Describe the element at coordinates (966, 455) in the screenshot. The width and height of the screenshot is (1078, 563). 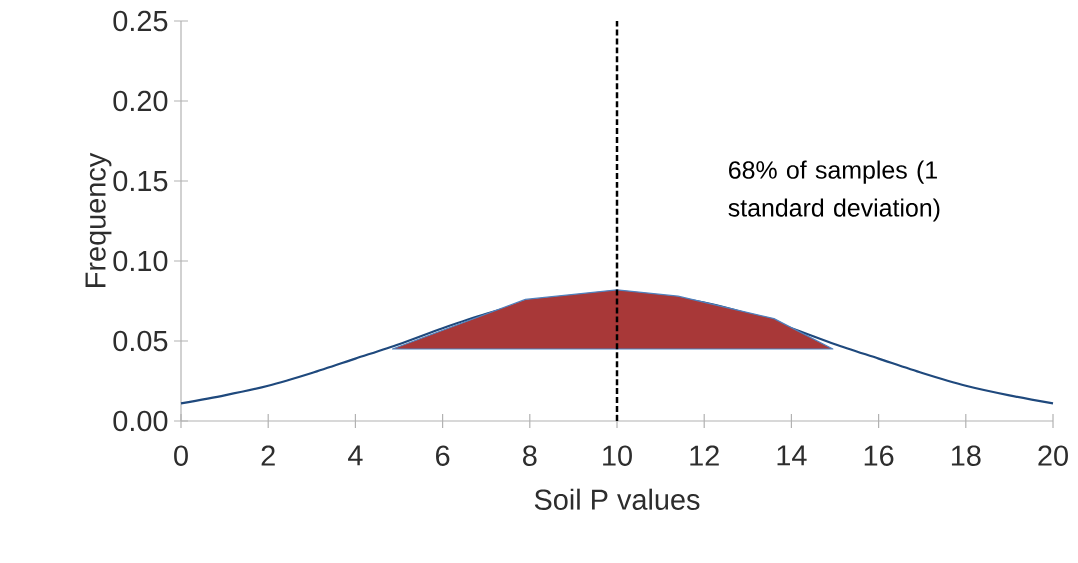
I see `x-tick-label: 18` at that location.